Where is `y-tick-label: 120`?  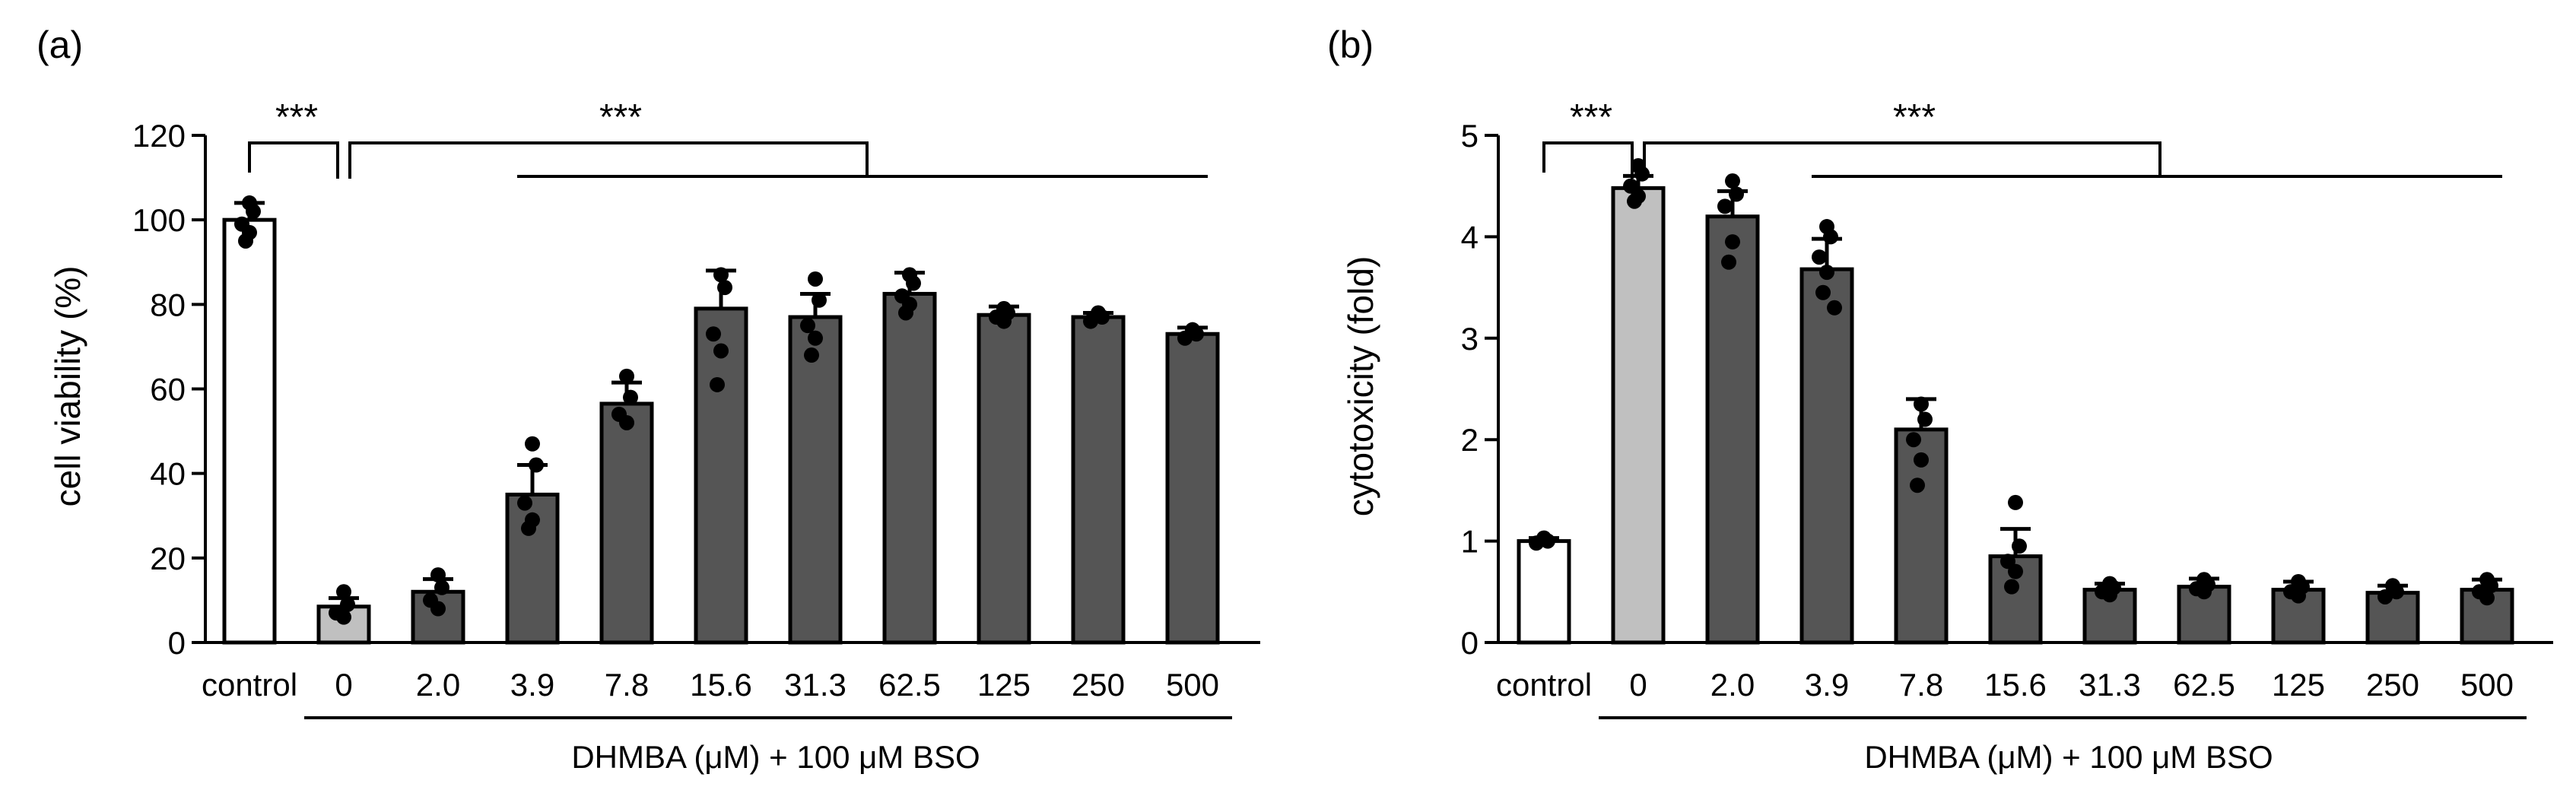 y-tick-label: 120 is located at coordinates (159, 136).